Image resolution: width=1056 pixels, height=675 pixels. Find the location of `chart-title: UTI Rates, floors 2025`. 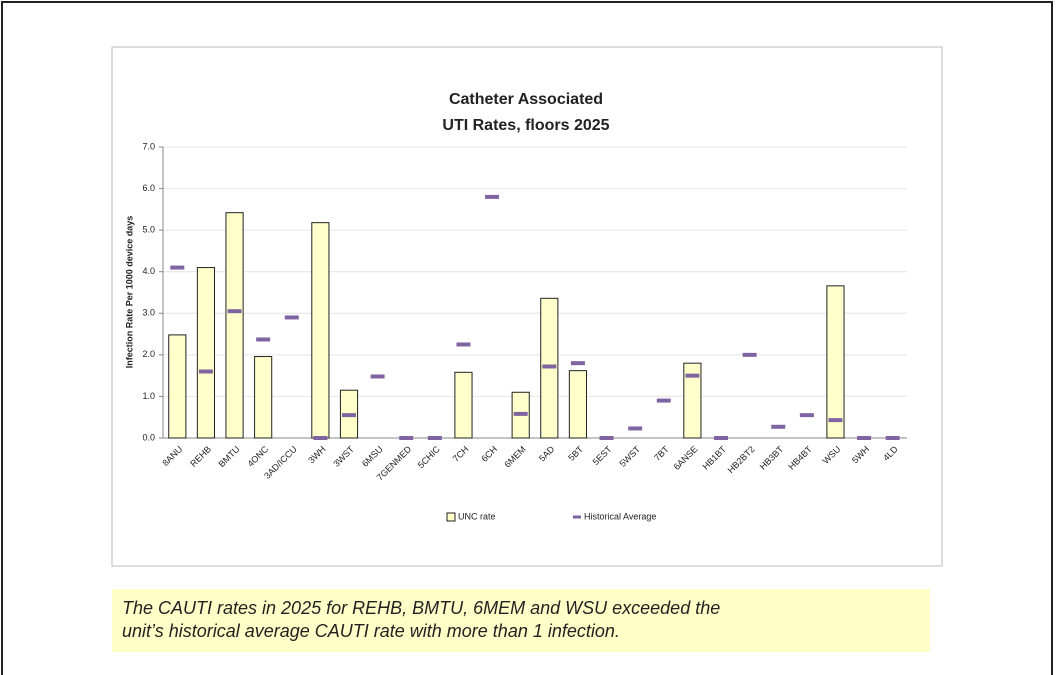

chart-title: UTI Rates, floors 2025 is located at coordinates (525, 125).